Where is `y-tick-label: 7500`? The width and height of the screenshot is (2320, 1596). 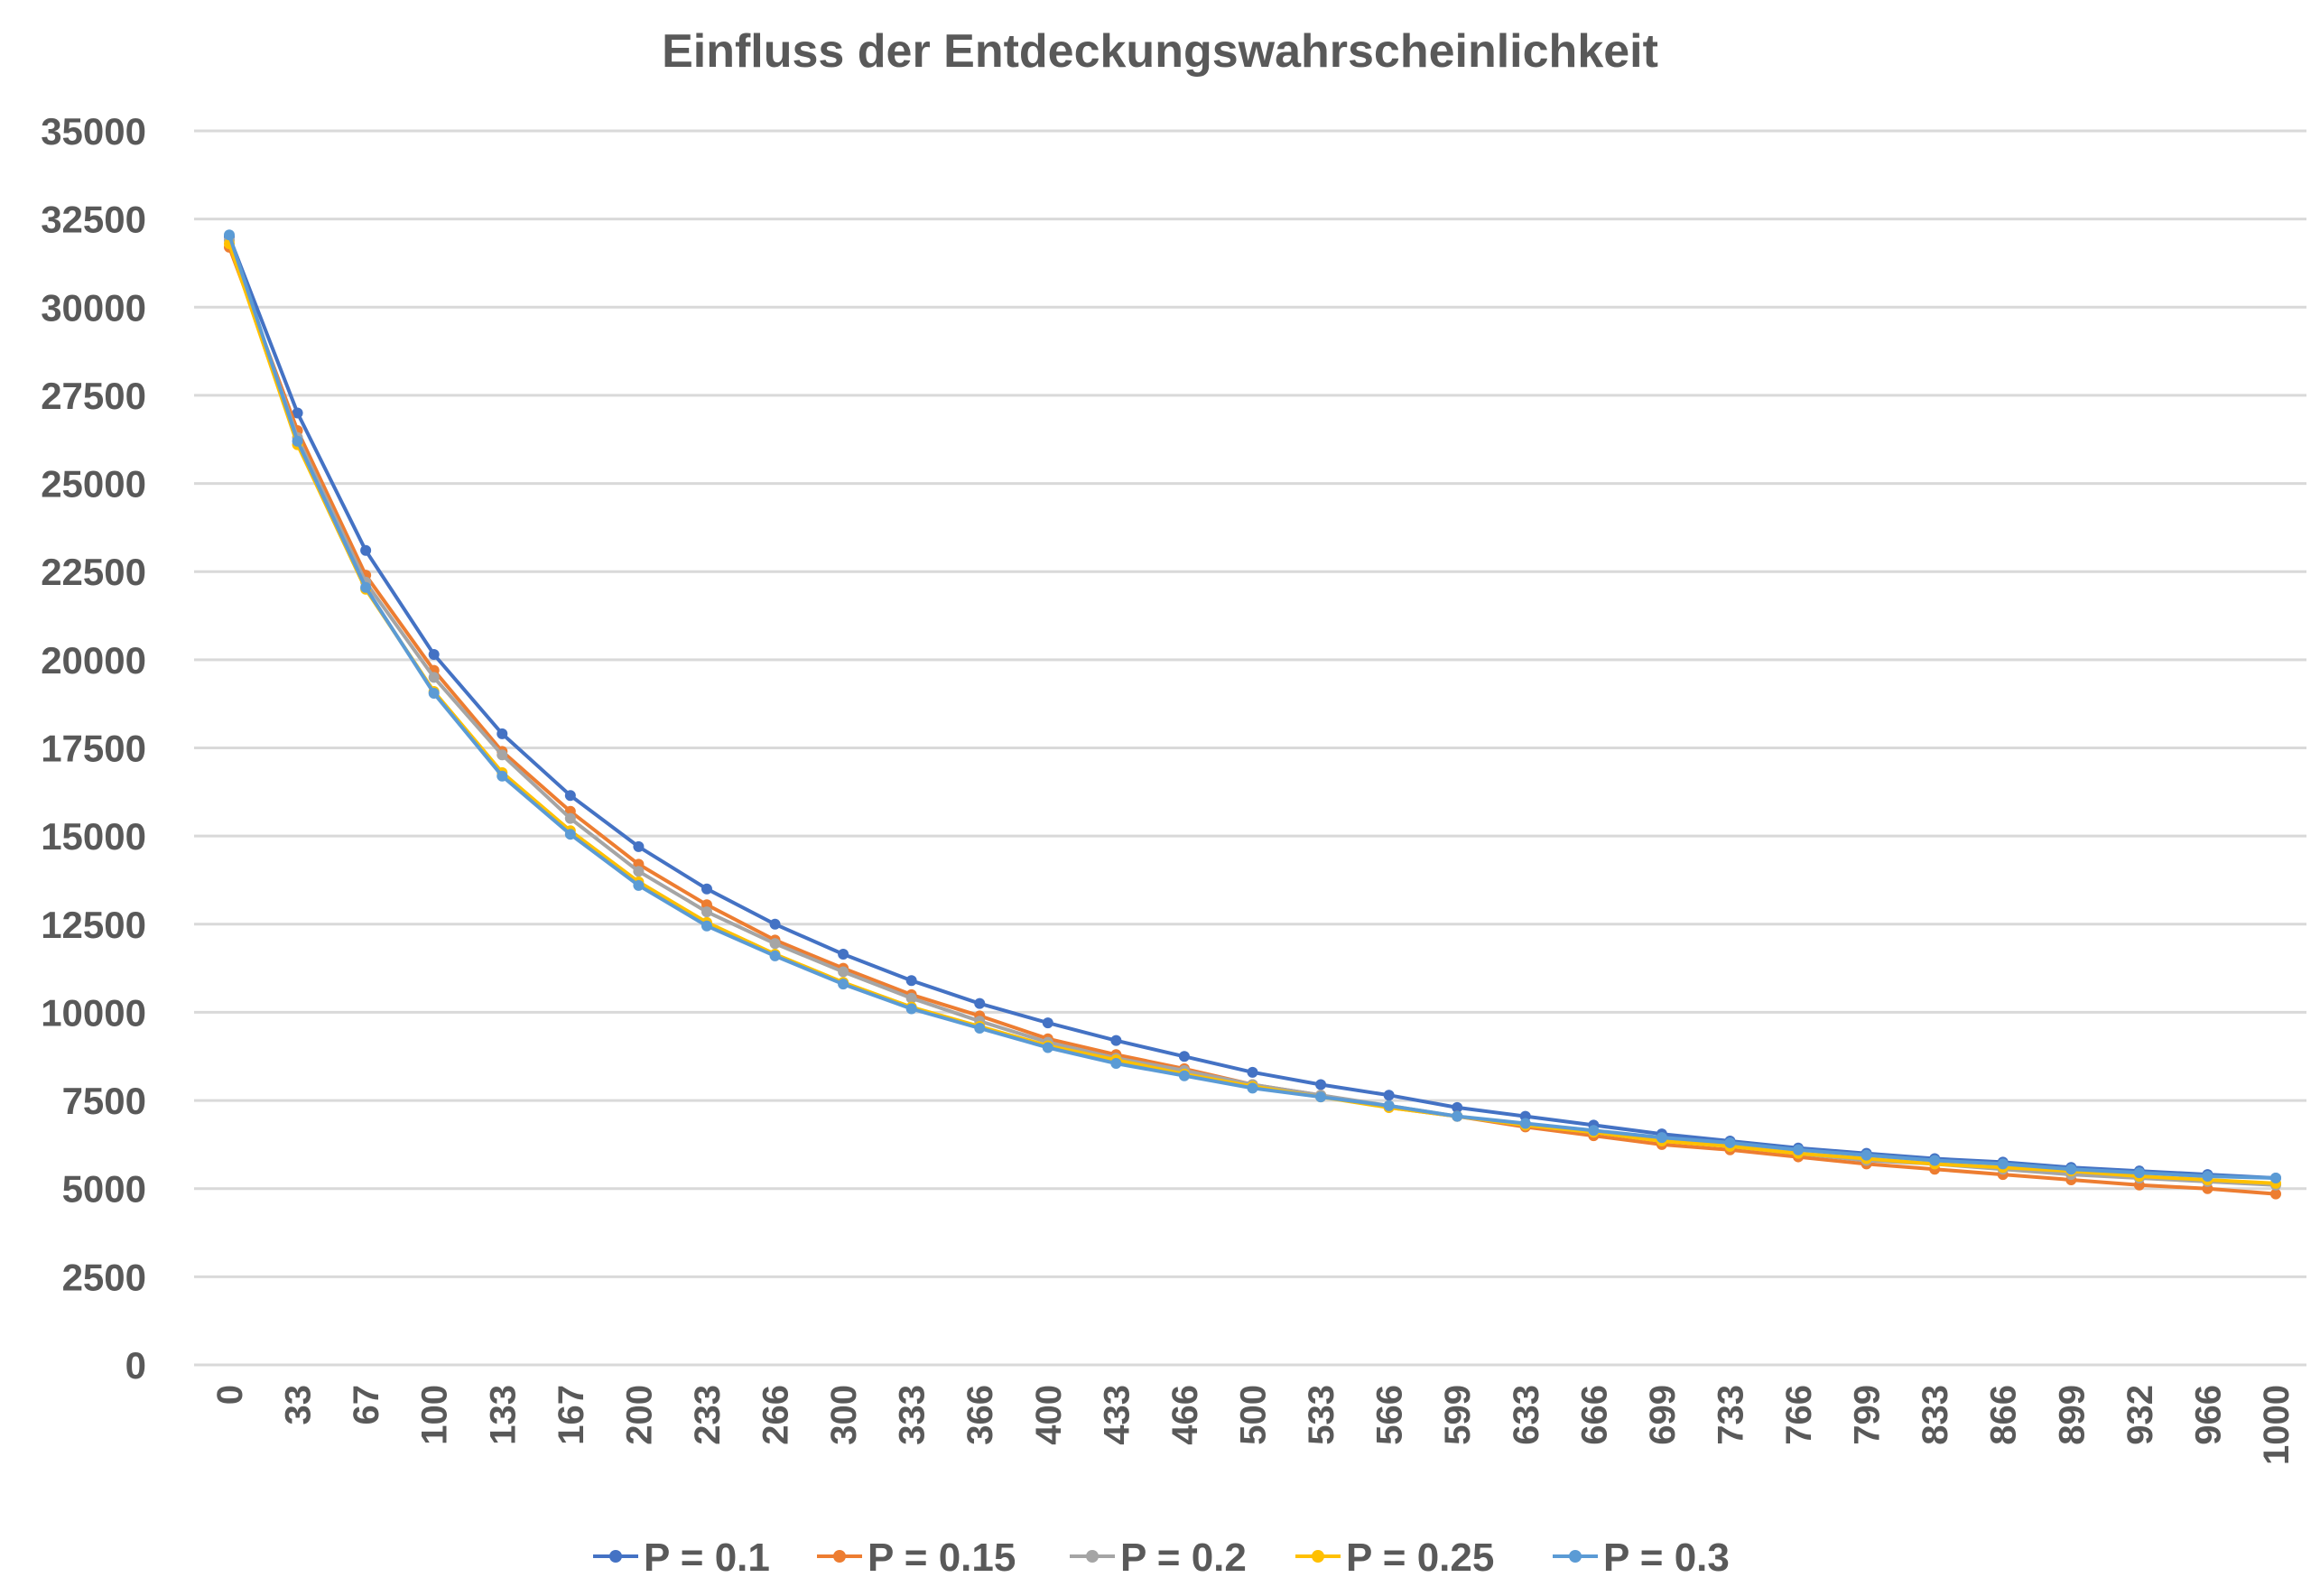
y-tick-label: 7500 is located at coordinates (104, 1101).